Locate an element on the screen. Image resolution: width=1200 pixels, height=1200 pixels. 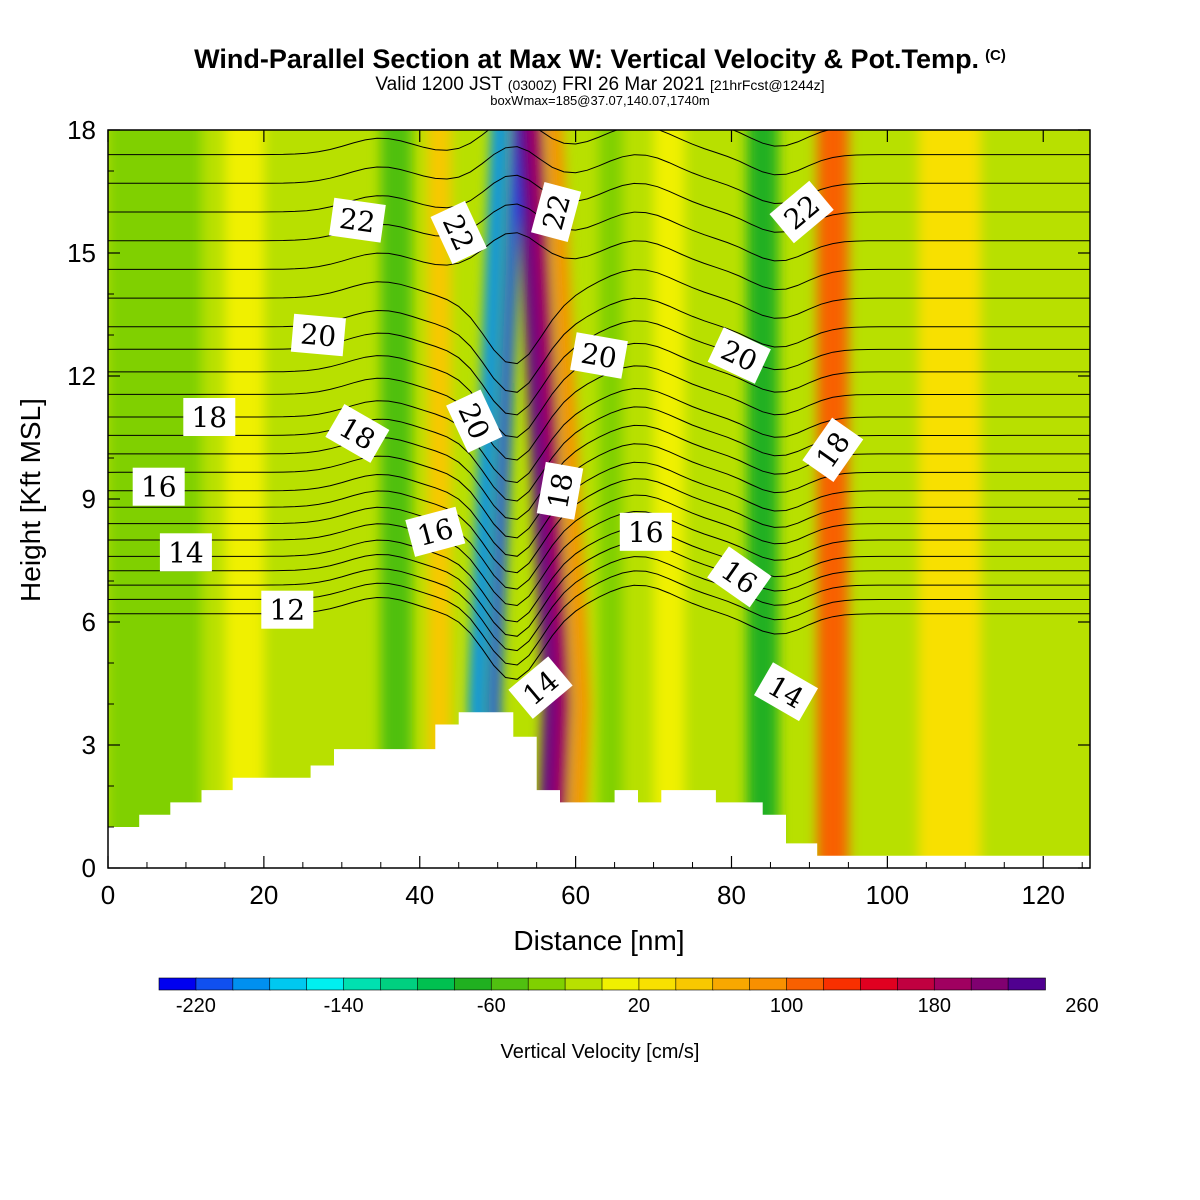
contour-label: 14 is located at coordinates (185, 552).